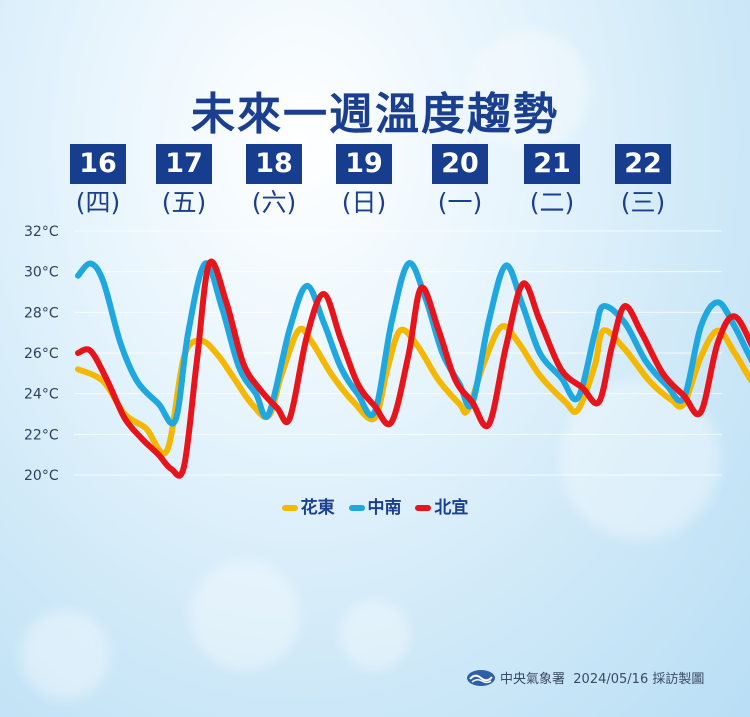 The width and height of the screenshot is (750, 717). I want to click on day-column: 20 (一), so click(460, 181).